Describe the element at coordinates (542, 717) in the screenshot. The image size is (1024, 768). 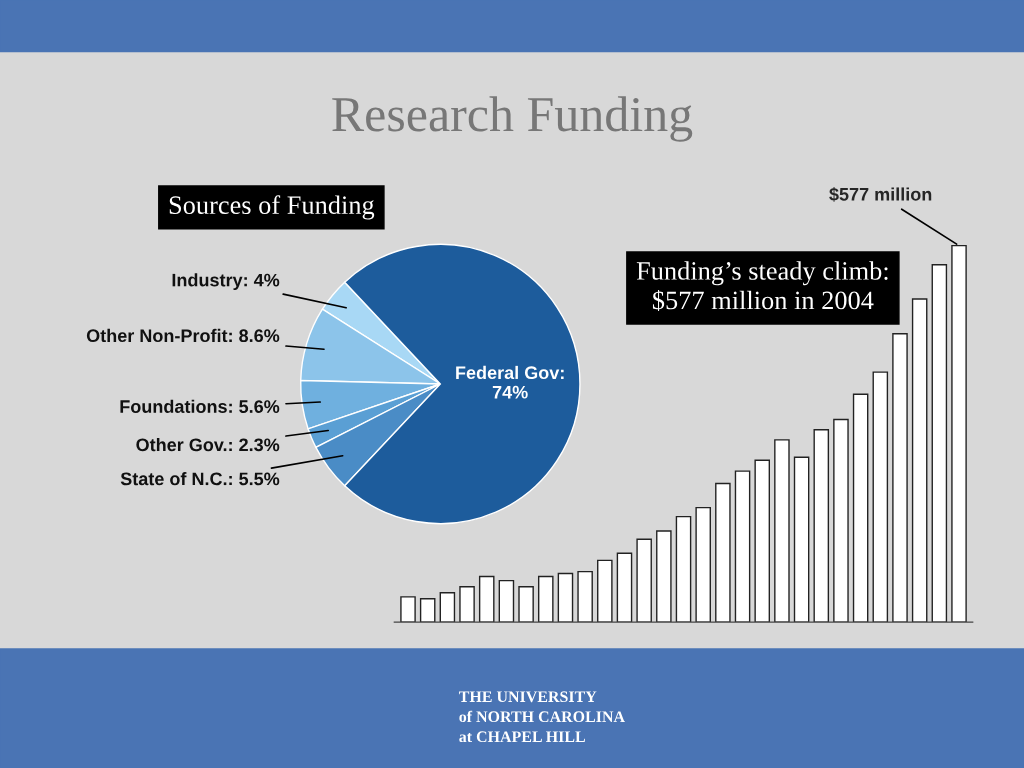
I see `text: THE UNIVERSITY of NORTH CAROLINA at CHAPEL HILL` at that location.